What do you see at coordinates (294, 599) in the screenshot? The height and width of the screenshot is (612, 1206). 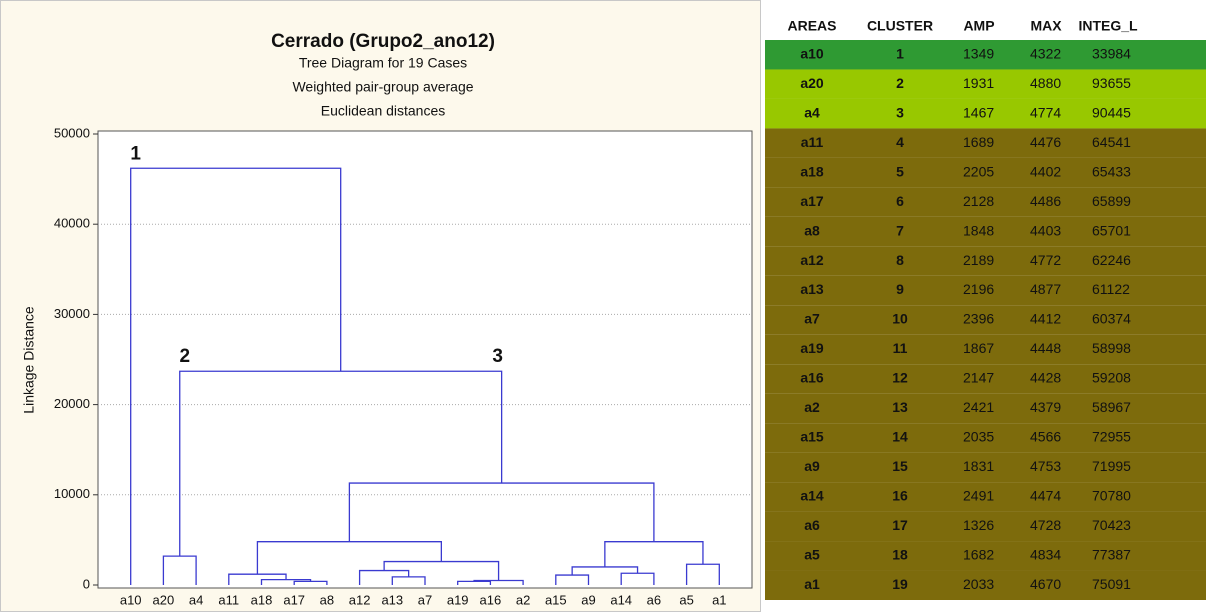 I see `x-tick-label: a17` at bounding box center [294, 599].